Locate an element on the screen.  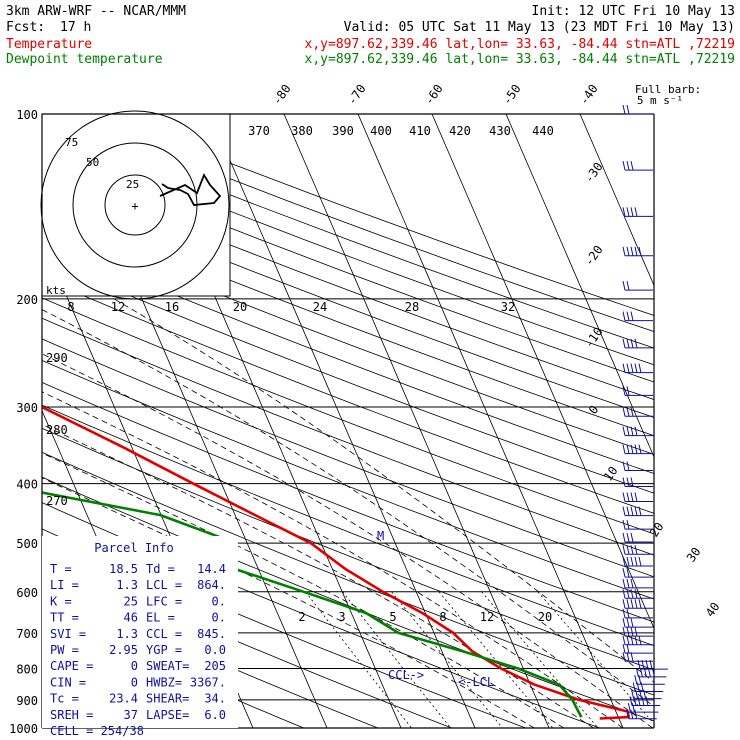
theta-tick-label: 290 is located at coordinates (57, 358).